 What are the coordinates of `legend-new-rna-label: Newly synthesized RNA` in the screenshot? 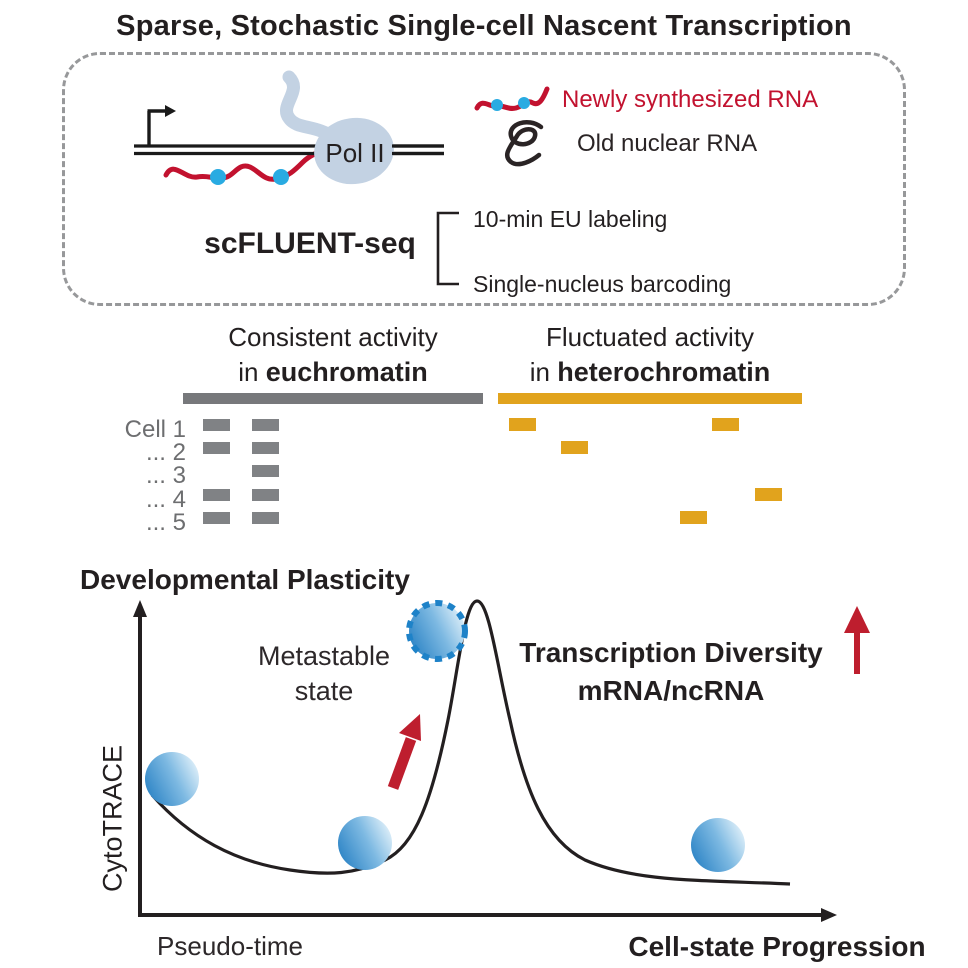 It's located at (690, 99).